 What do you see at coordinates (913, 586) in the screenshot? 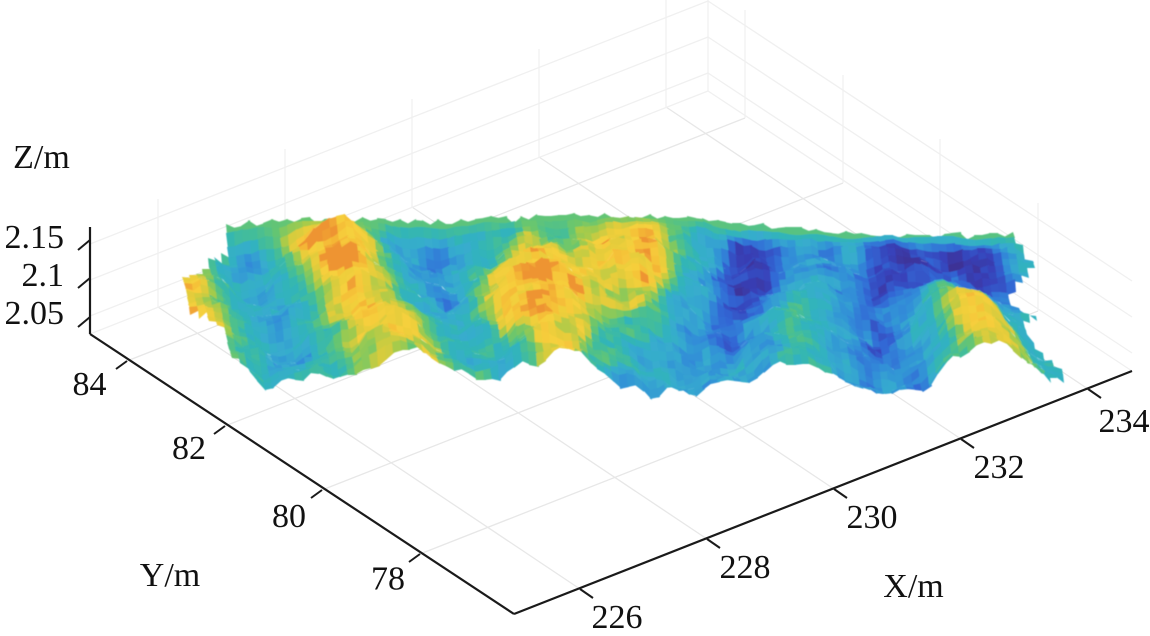
I see `svg-text: X/m` at bounding box center [913, 586].